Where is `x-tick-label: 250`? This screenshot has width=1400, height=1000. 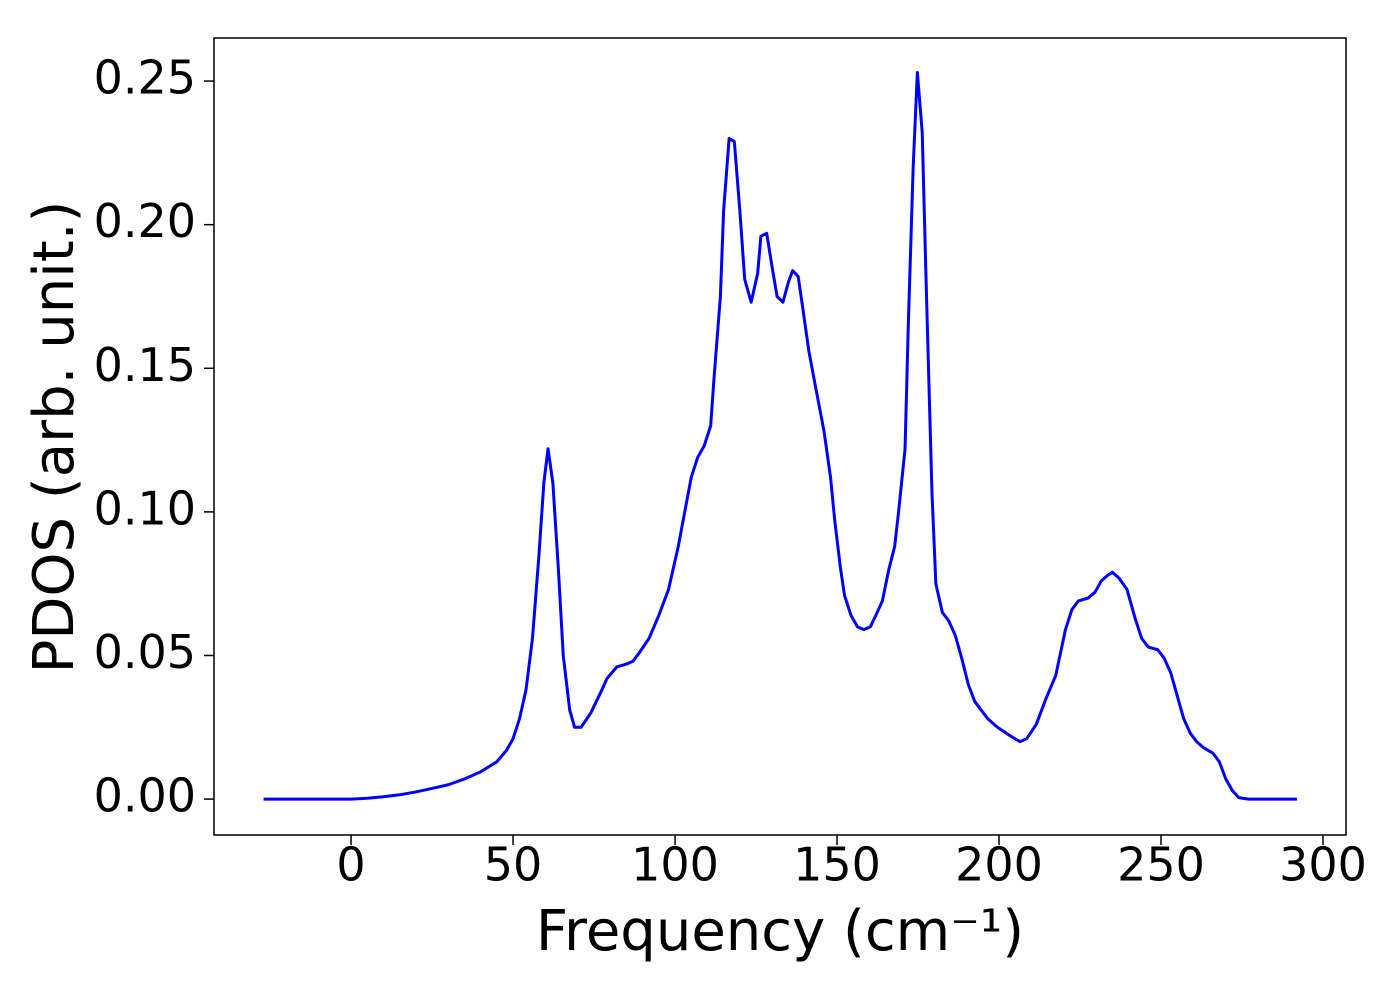
x-tick-label: 250 is located at coordinates (1161, 865).